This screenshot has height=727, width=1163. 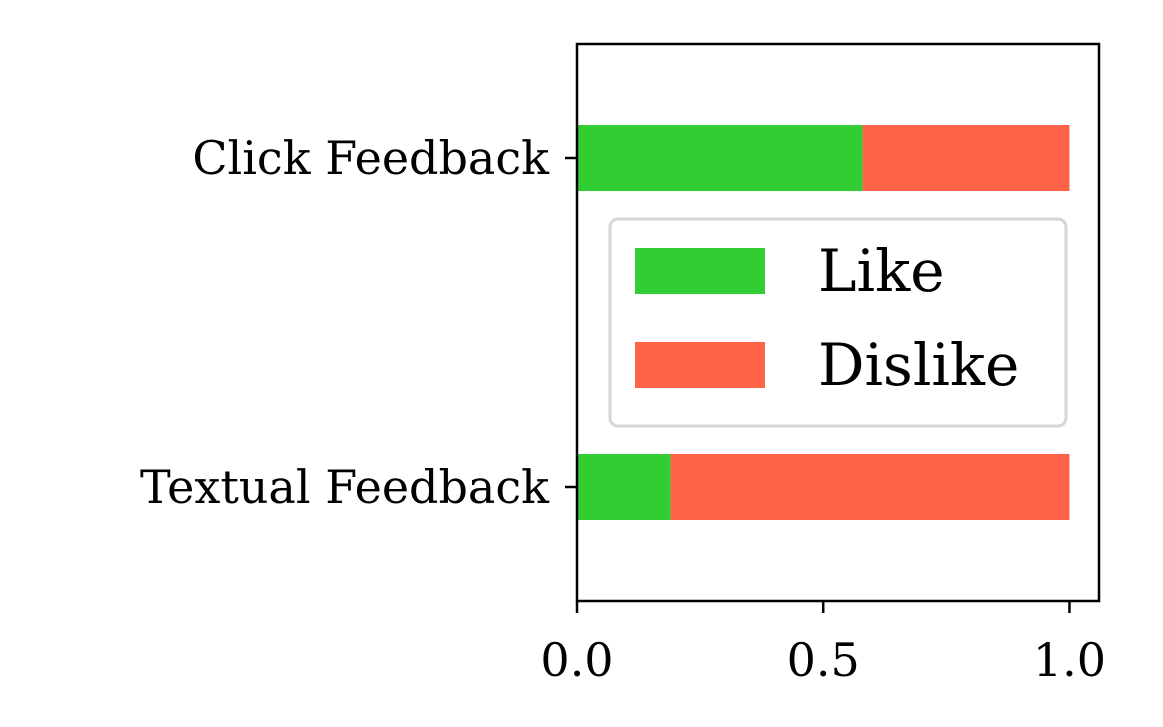 I want to click on bar-textual-feedback-like, so click(x=624, y=487).